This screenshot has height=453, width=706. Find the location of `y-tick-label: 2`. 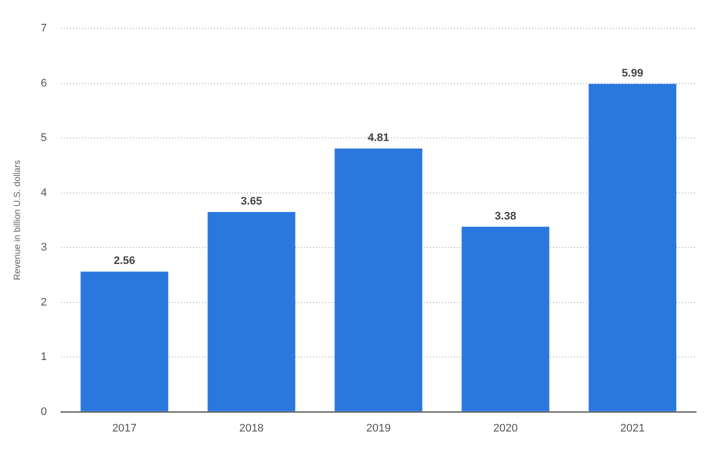

y-tick-label: 2 is located at coordinates (43, 302).